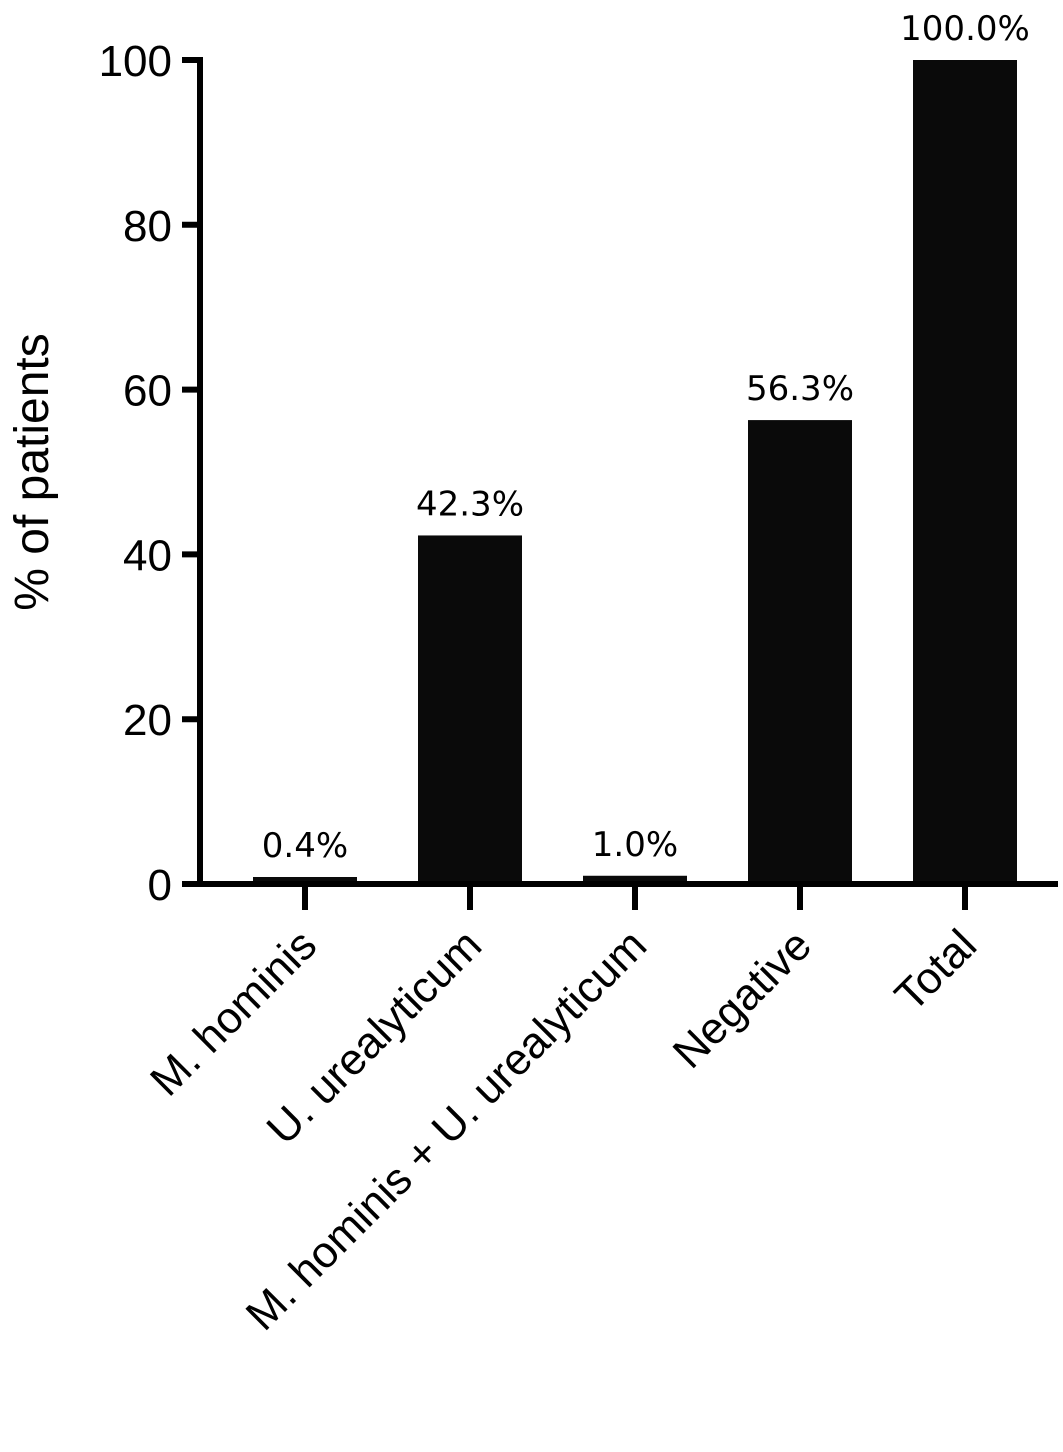 The width and height of the screenshot is (1063, 1452). Describe the element at coordinates (147, 555) in the screenshot. I see `y-tick-label-2: 40` at that location.